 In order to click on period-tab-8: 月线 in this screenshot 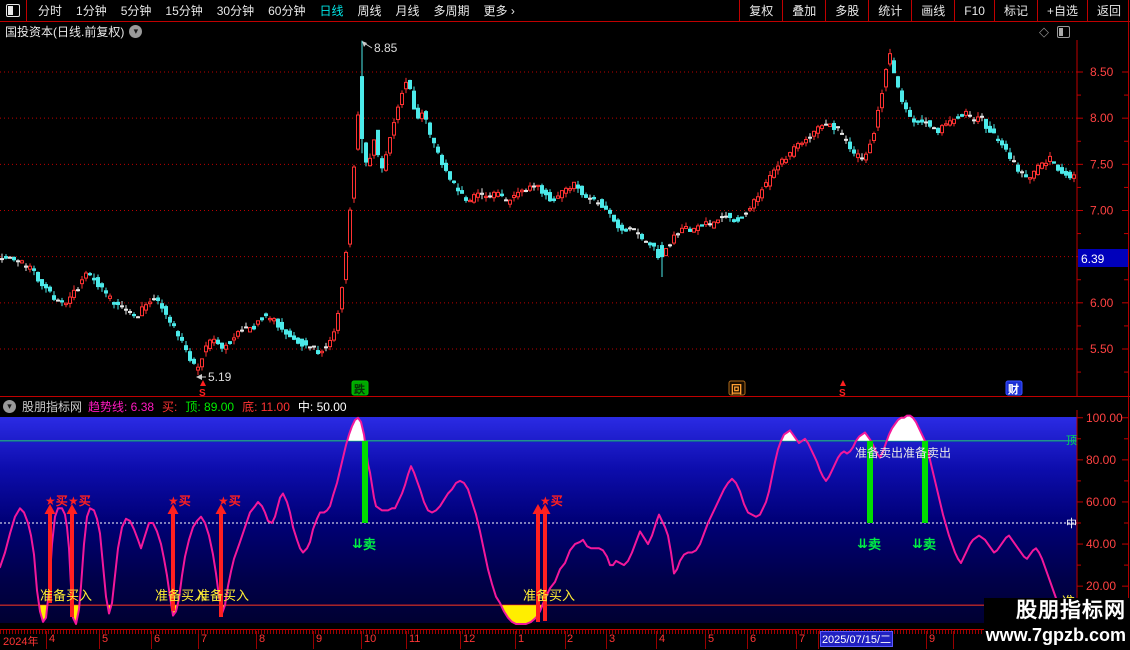, I will do `click(407, 11)`.